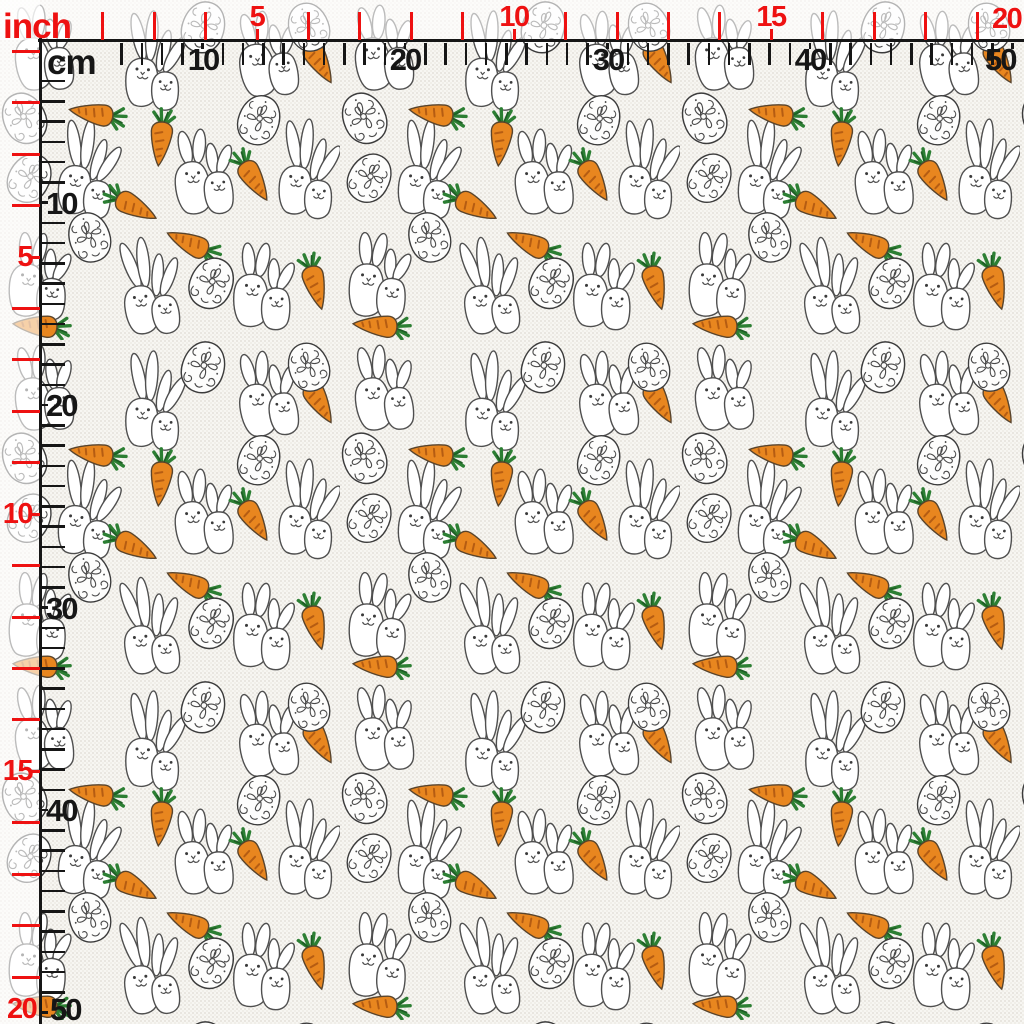  I want to click on left-inch-20: 20, so click(22, 1008).